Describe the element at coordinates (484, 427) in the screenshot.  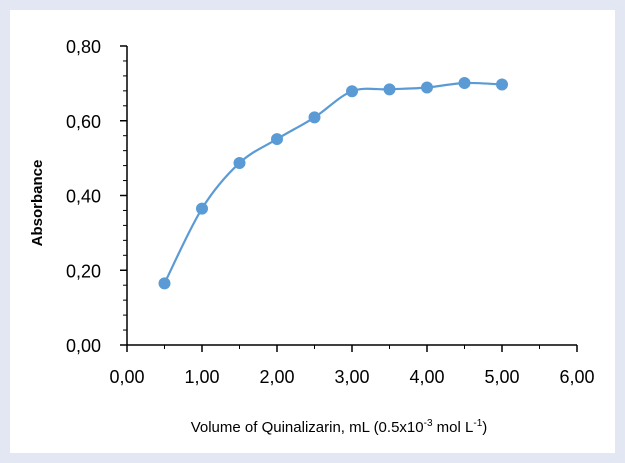
I see `x-axis-title-suffix: )` at that location.